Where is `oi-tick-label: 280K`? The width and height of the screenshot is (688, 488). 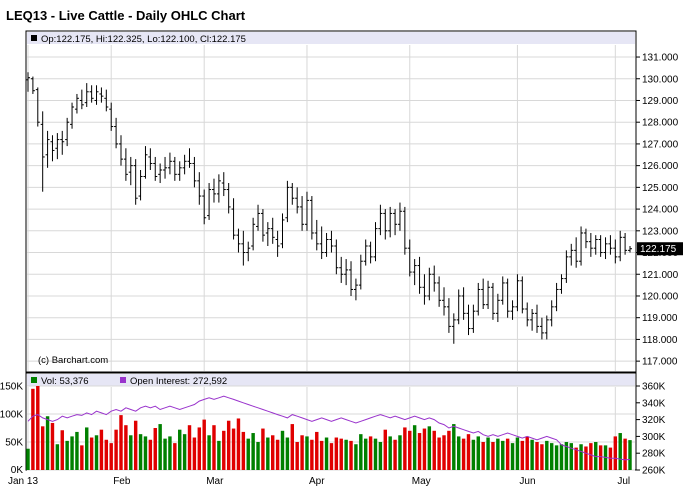
oi-tick-label: 280K is located at coordinates (654, 454).